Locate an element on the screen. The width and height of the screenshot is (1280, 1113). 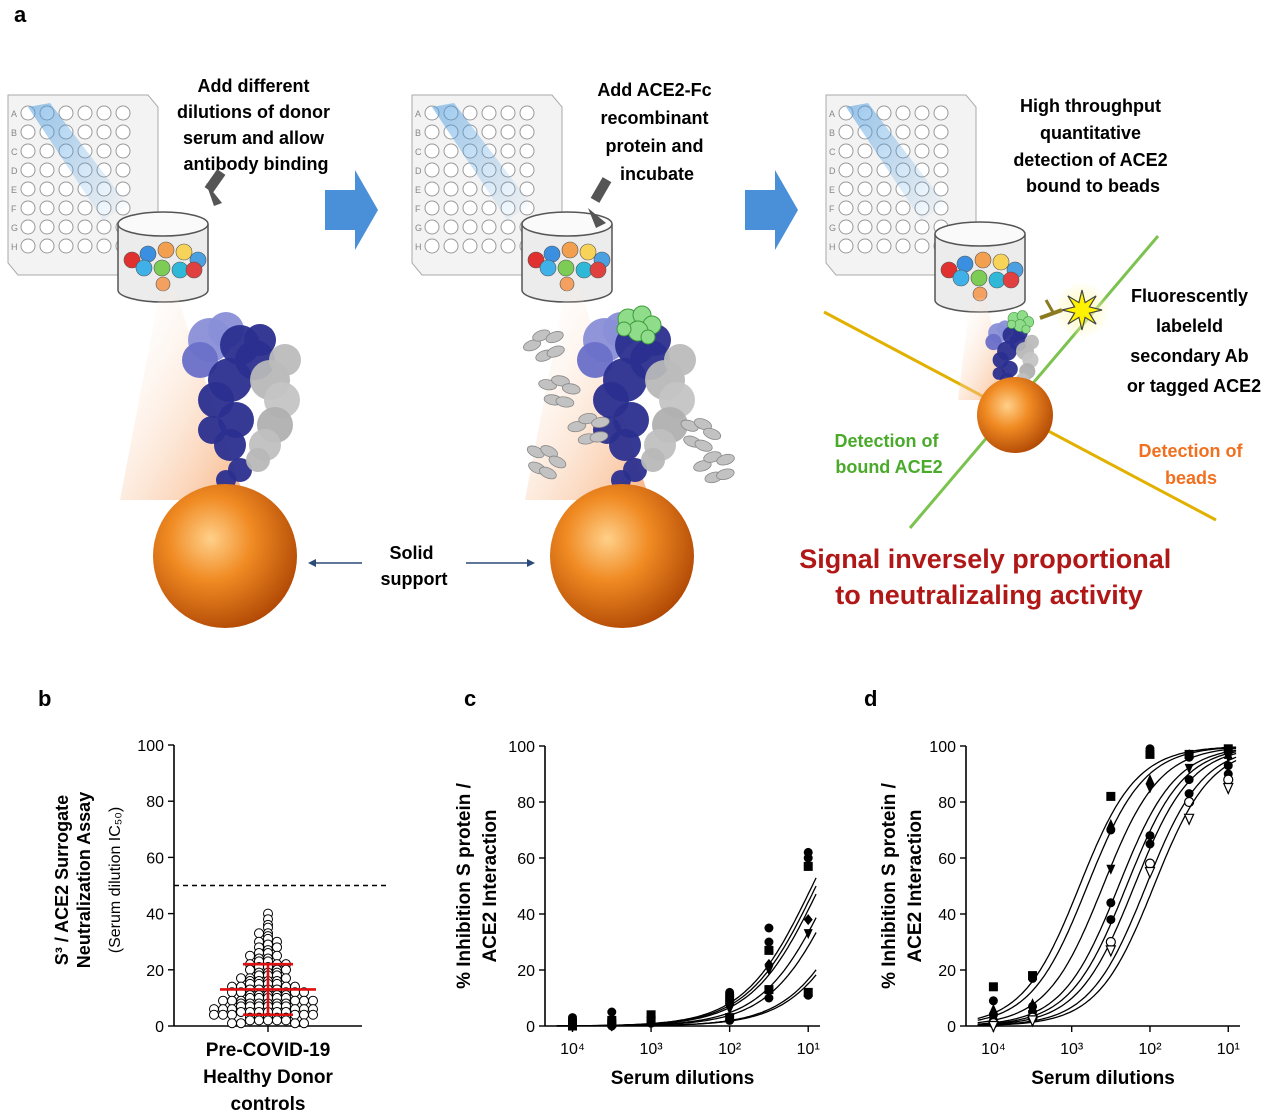
star-fluorescence-icon is located at coordinates (1082, 310).